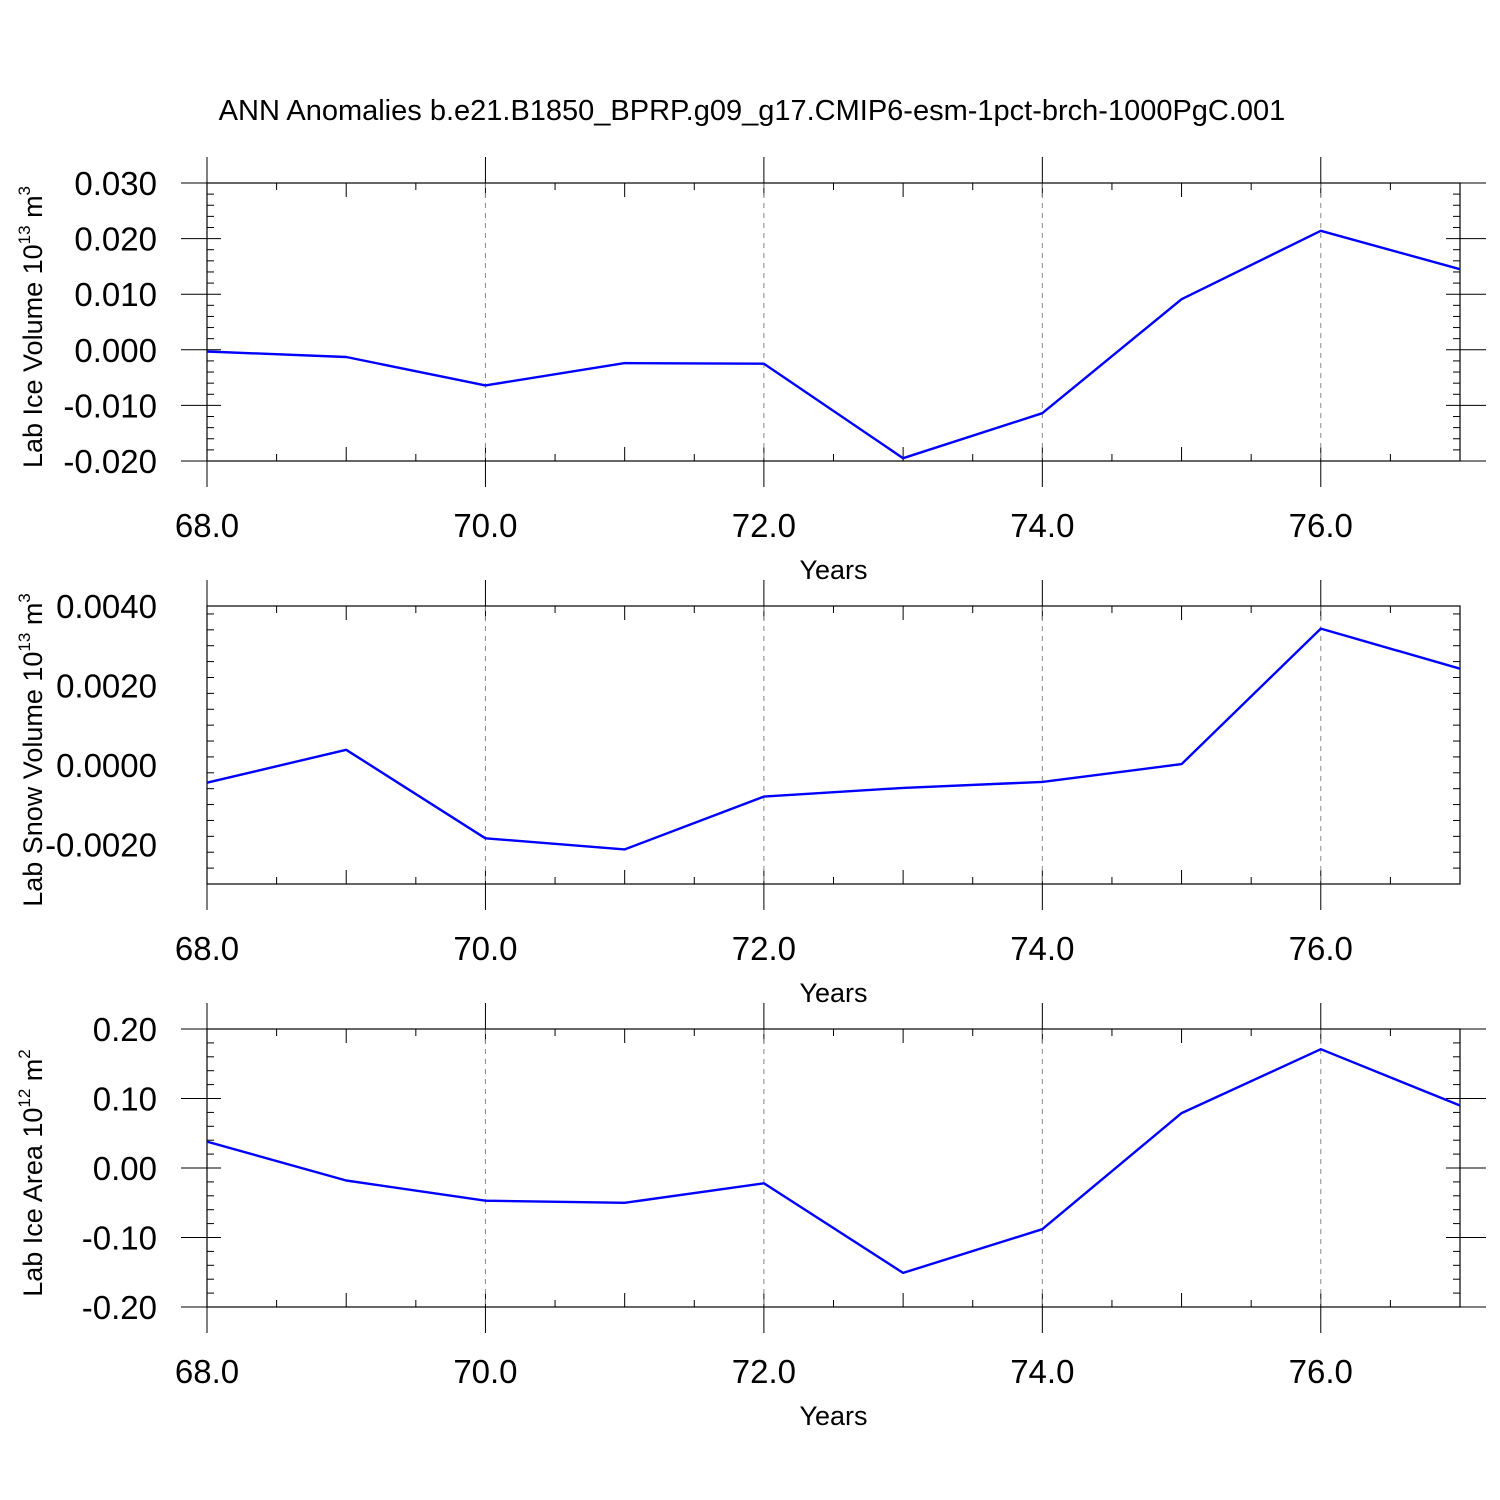 Image resolution: width=1500 pixels, height=1500 pixels. I want to click on y-axis-title-text: Lab Snow Volume 10, so click(33, 779).